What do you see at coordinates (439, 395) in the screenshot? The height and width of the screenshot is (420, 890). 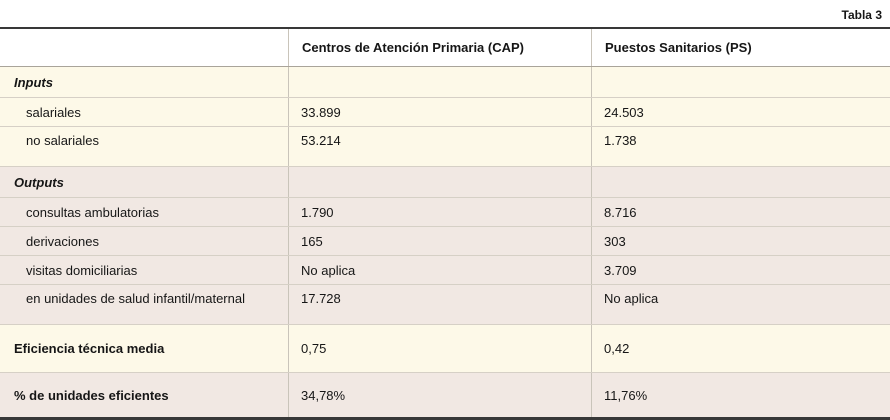 I see `cap-value: 34,78%` at bounding box center [439, 395].